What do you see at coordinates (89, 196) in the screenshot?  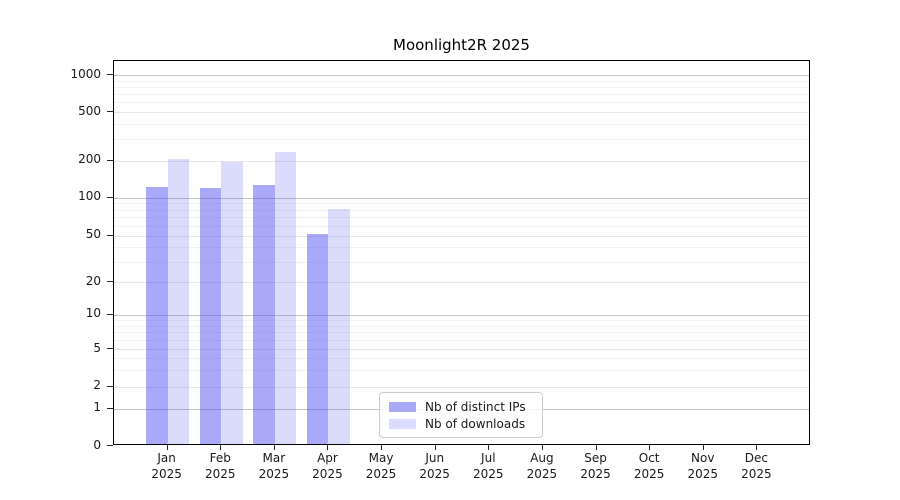 I see `y-tick-label-100: 100` at bounding box center [89, 196].